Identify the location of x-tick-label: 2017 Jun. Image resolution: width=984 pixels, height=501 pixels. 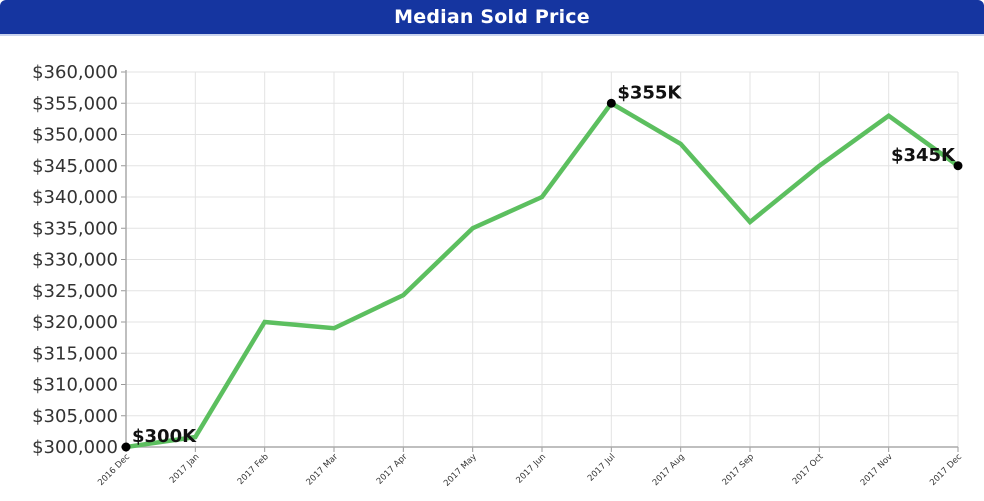
(531, 469).